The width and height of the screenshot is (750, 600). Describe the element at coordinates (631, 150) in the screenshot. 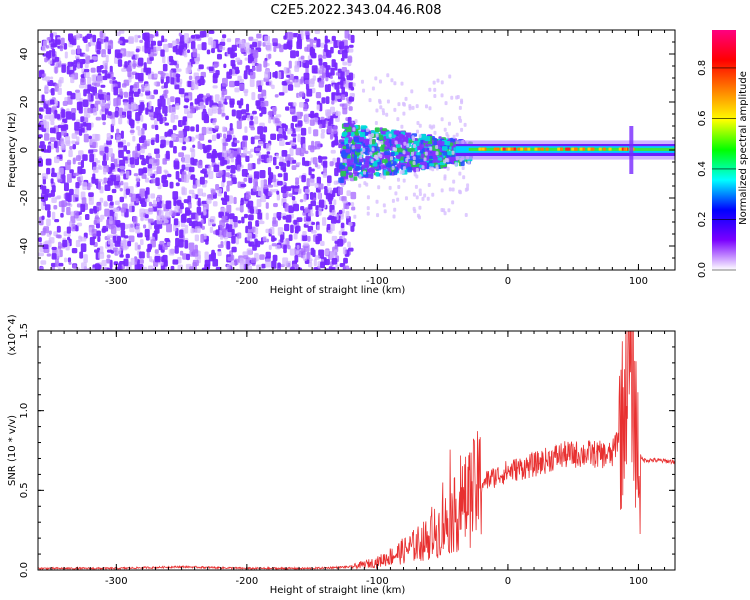

I see `band-spike` at that location.